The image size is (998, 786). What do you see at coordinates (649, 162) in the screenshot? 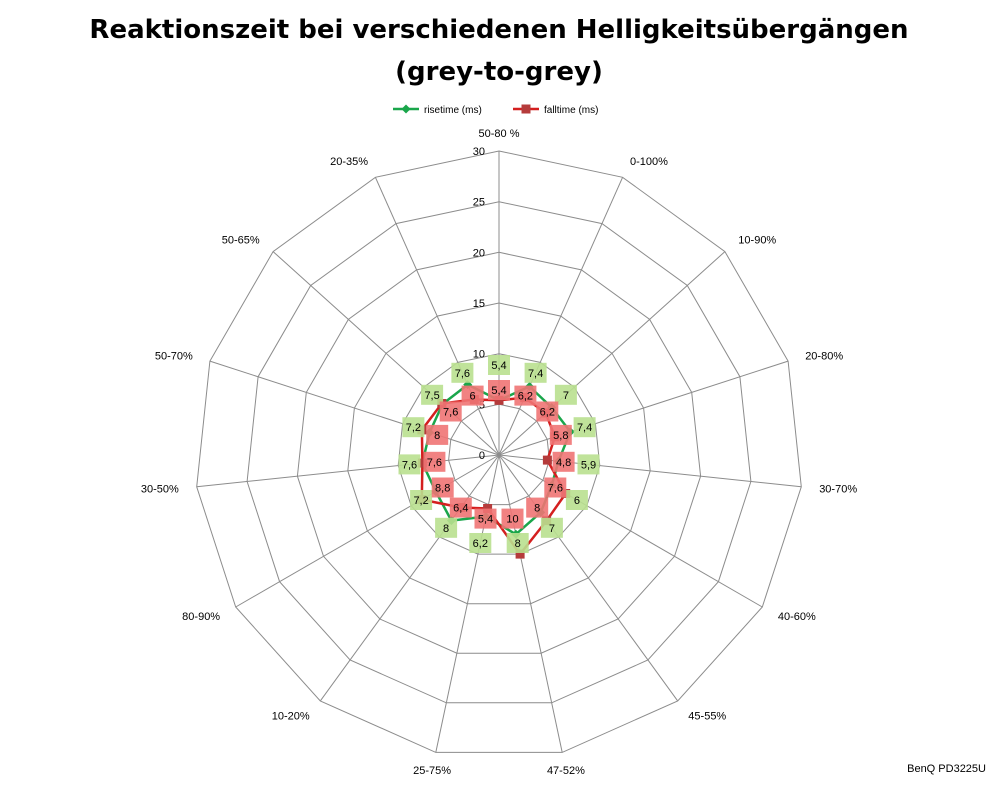
I see `category-label: 0-100%` at bounding box center [649, 162].